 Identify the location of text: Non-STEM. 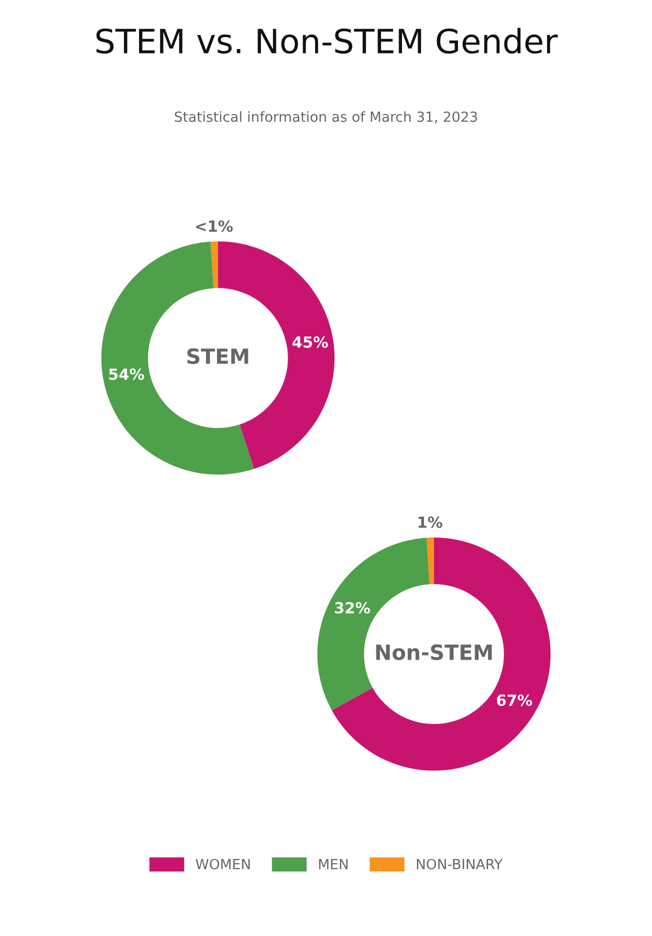
(434, 652).